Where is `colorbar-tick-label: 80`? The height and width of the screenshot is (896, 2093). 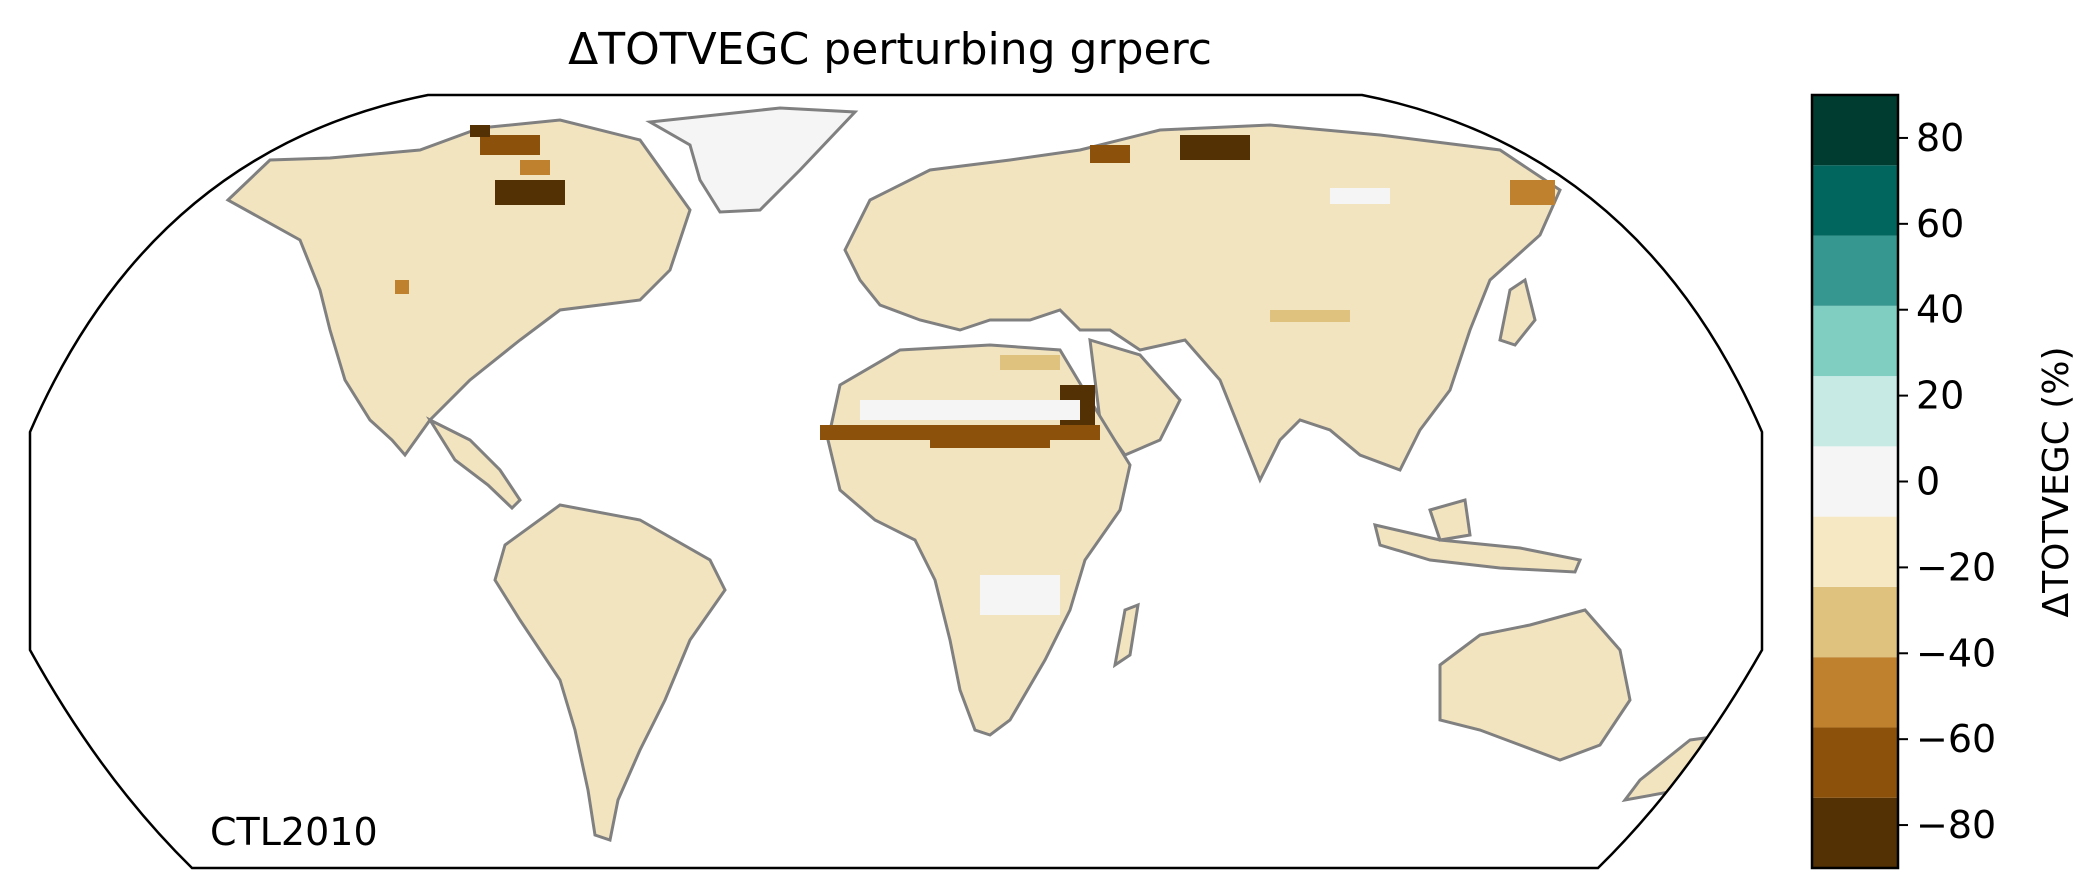 colorbar-tick-label: 80 is located at coordinates (1940, 138).